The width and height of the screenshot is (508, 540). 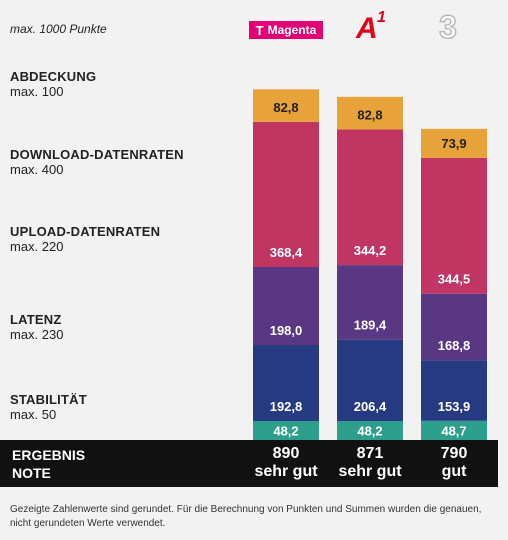 I want to click on value-label-a1-stabilität: 48,2, so click(x=369, y=431).